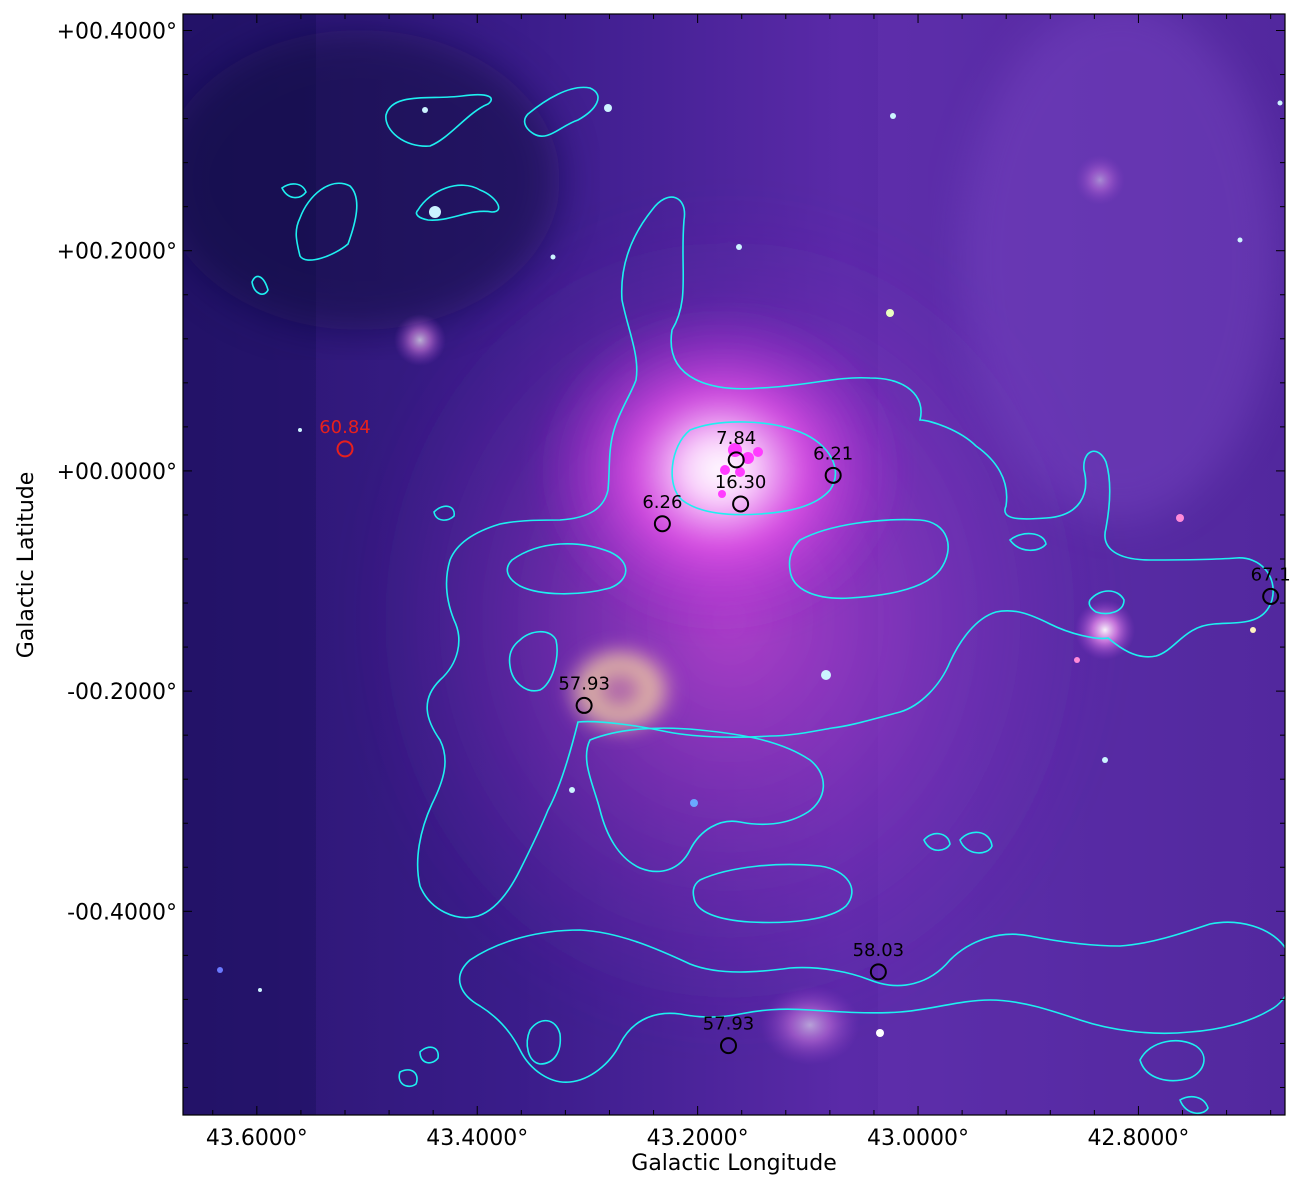 The image size is (1300, 1191). I want to click on source-marker-label: 58.03, so click(879, 950).